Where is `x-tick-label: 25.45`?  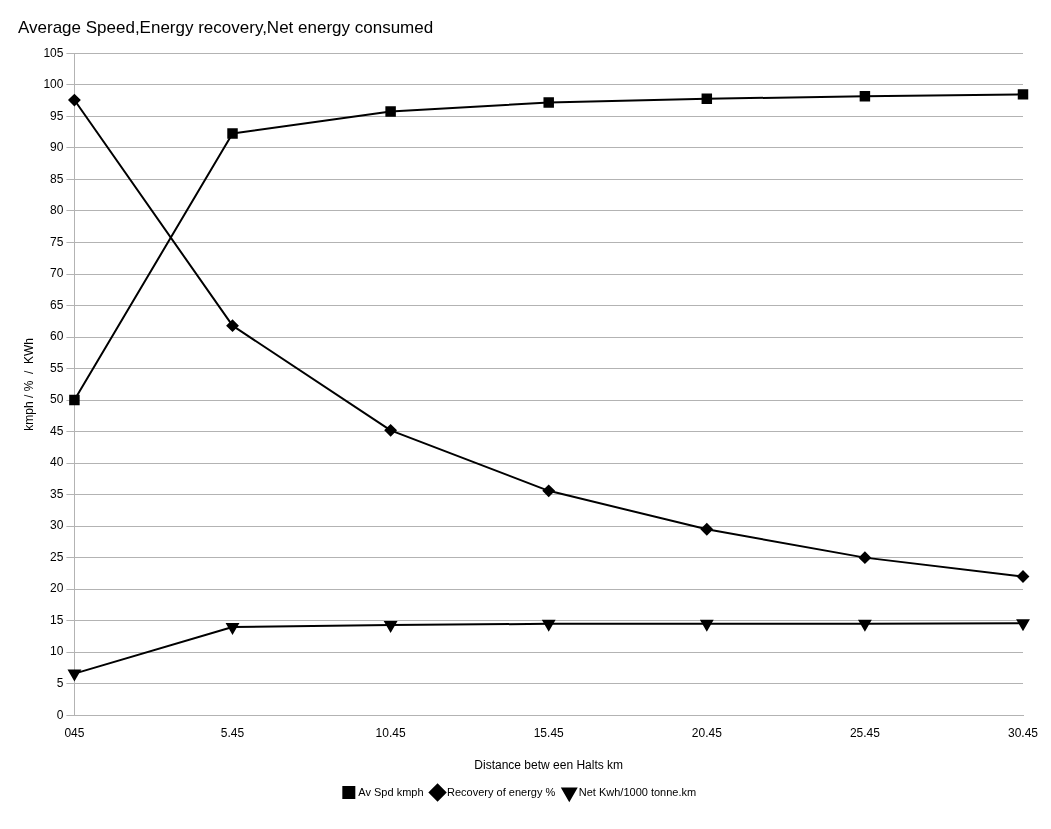
x-tick-label: 25.45 is located at coordinates (865, 732).